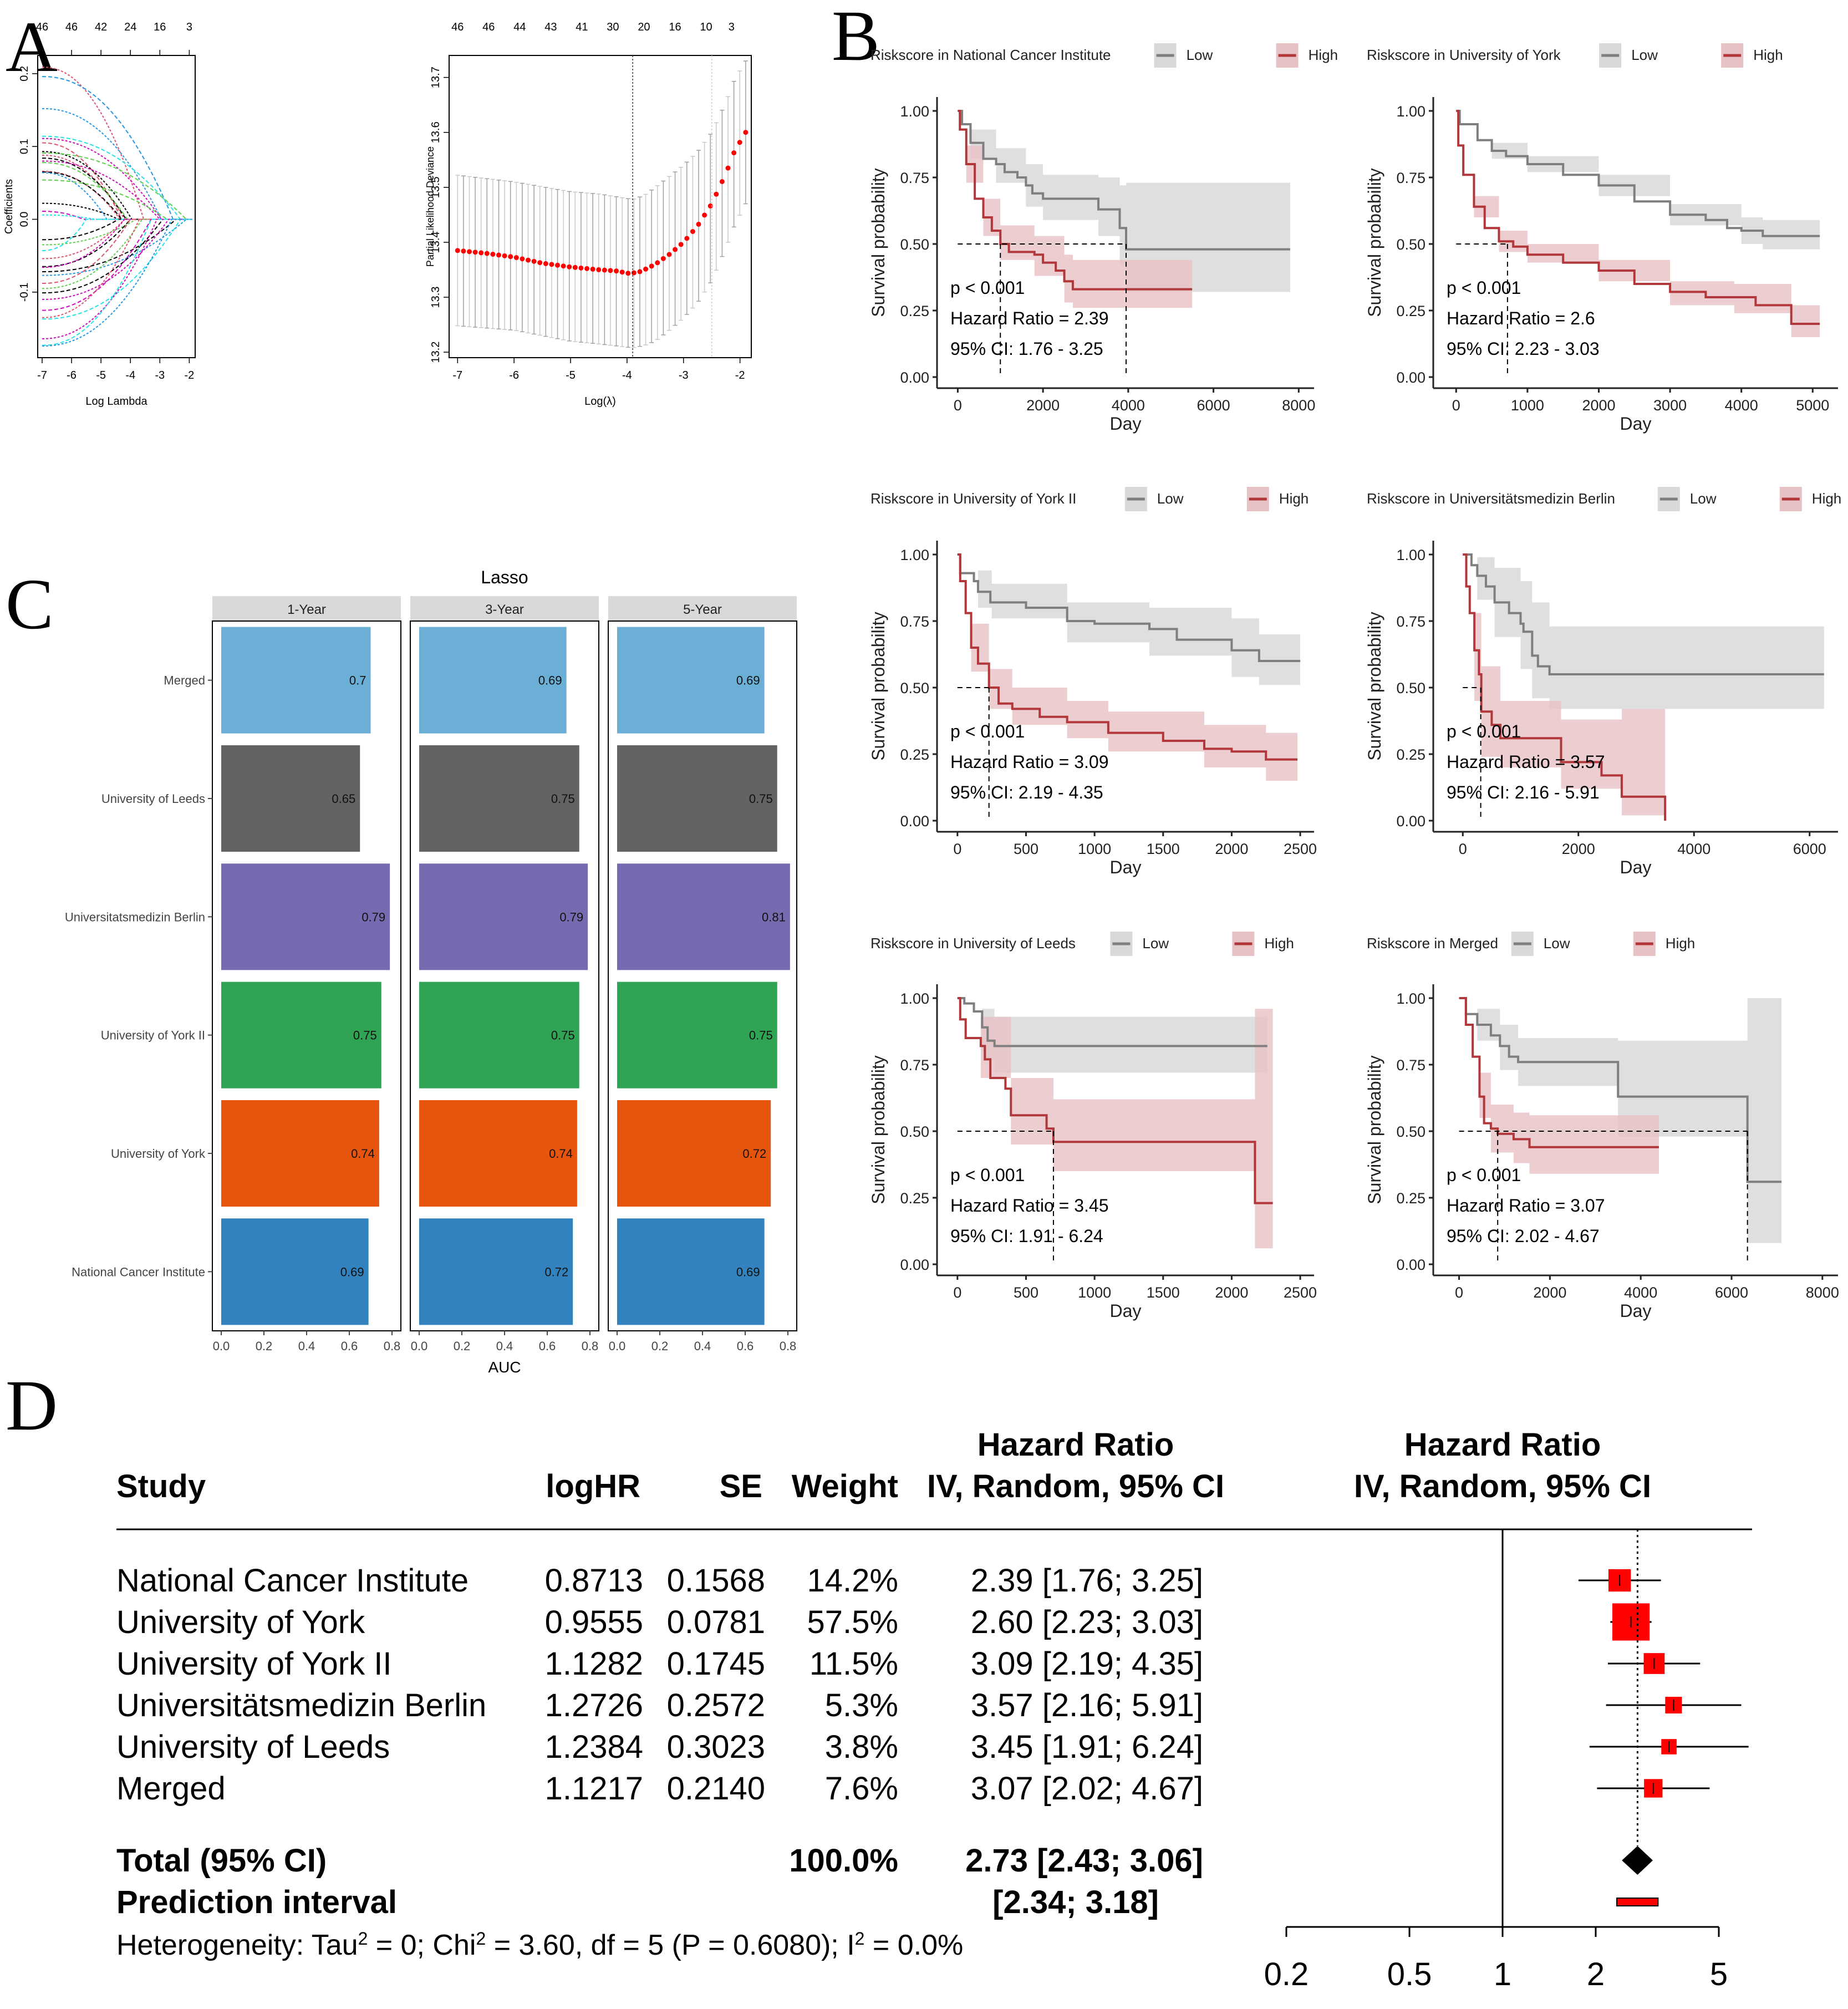 This screenshot has height=2009, width=1848. I want to click on low-risk-ci-band, so click(1112, 1036).